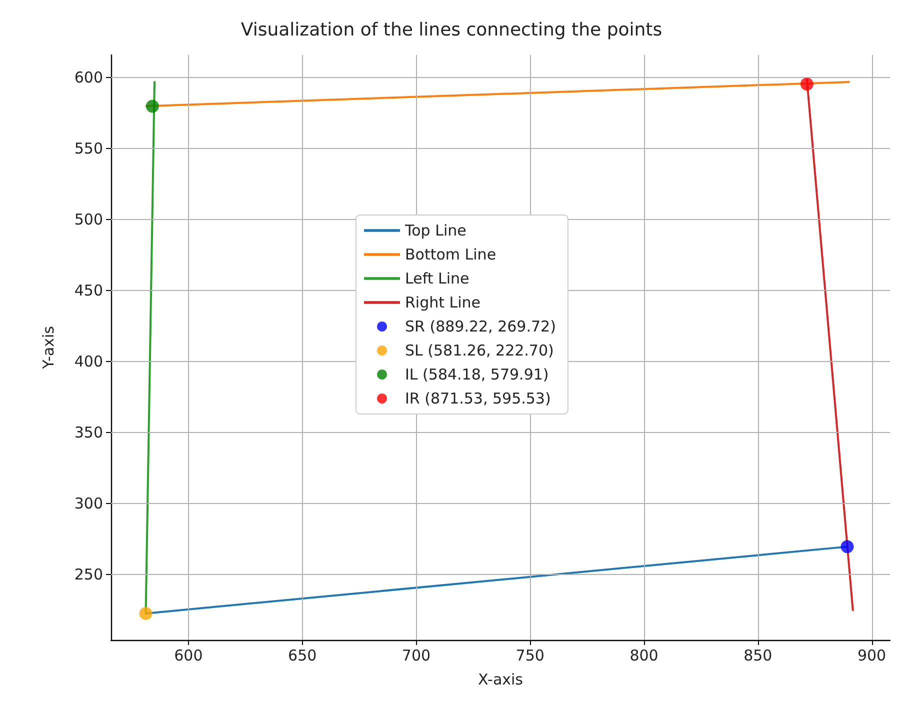 Image resolution: width=903 pixels, height=710 pixels. I want to click on chart-title: Visualization of the lines connecting the points, so click(451, 30).